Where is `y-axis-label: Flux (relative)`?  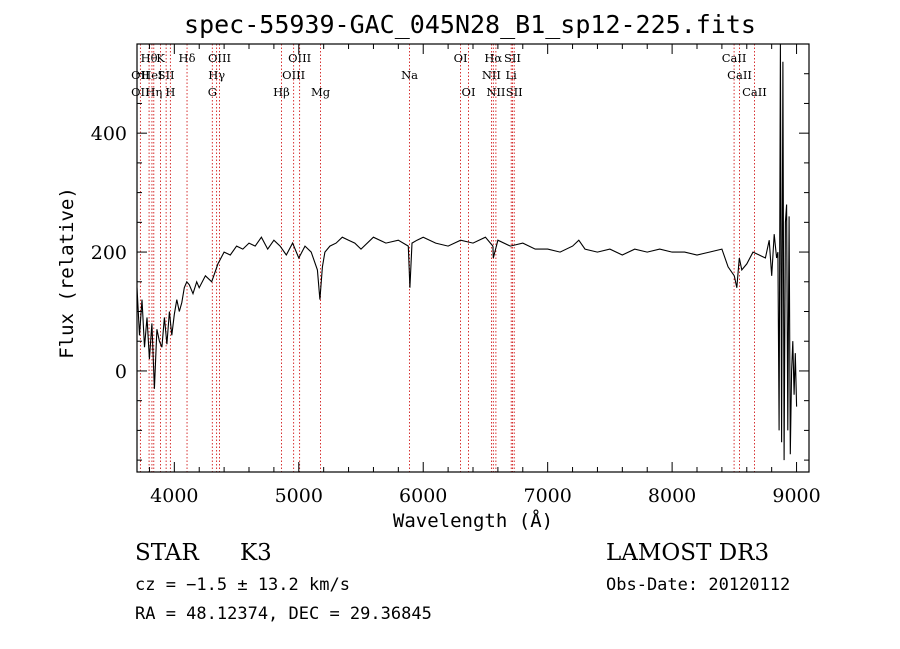 y-axis-label: Flux (relative) is located at coordinates (67, 273).